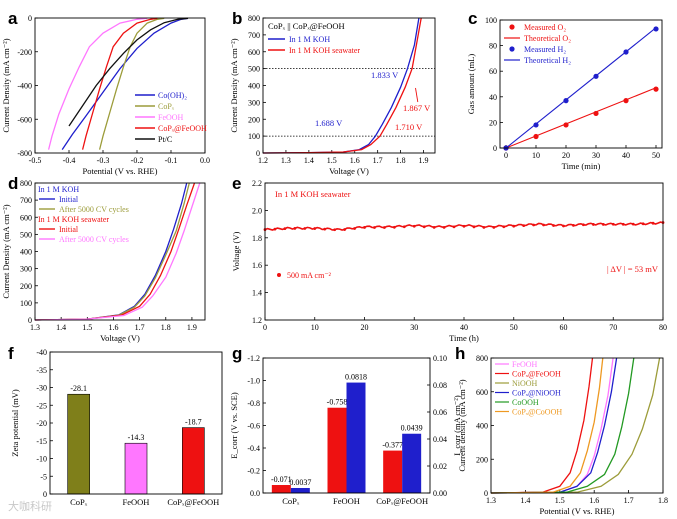 Image resolution: width=677 pixels, height=519 pixels. Describe the element at coordinates (581, 166) in the screenshot. I see `c-xlabel: Time (min)` at that location.